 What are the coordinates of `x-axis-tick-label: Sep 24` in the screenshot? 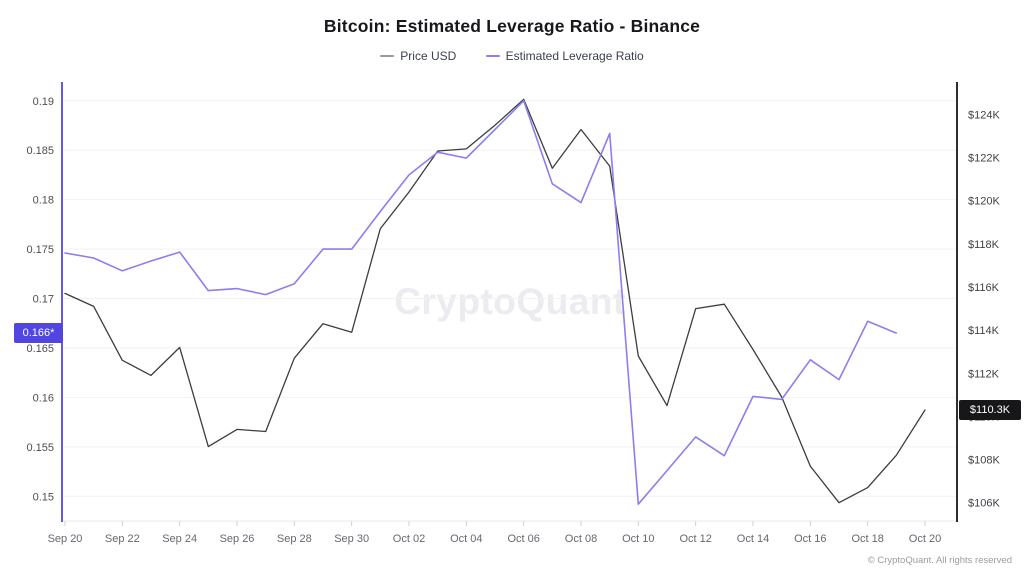 It's located at (179, 539).